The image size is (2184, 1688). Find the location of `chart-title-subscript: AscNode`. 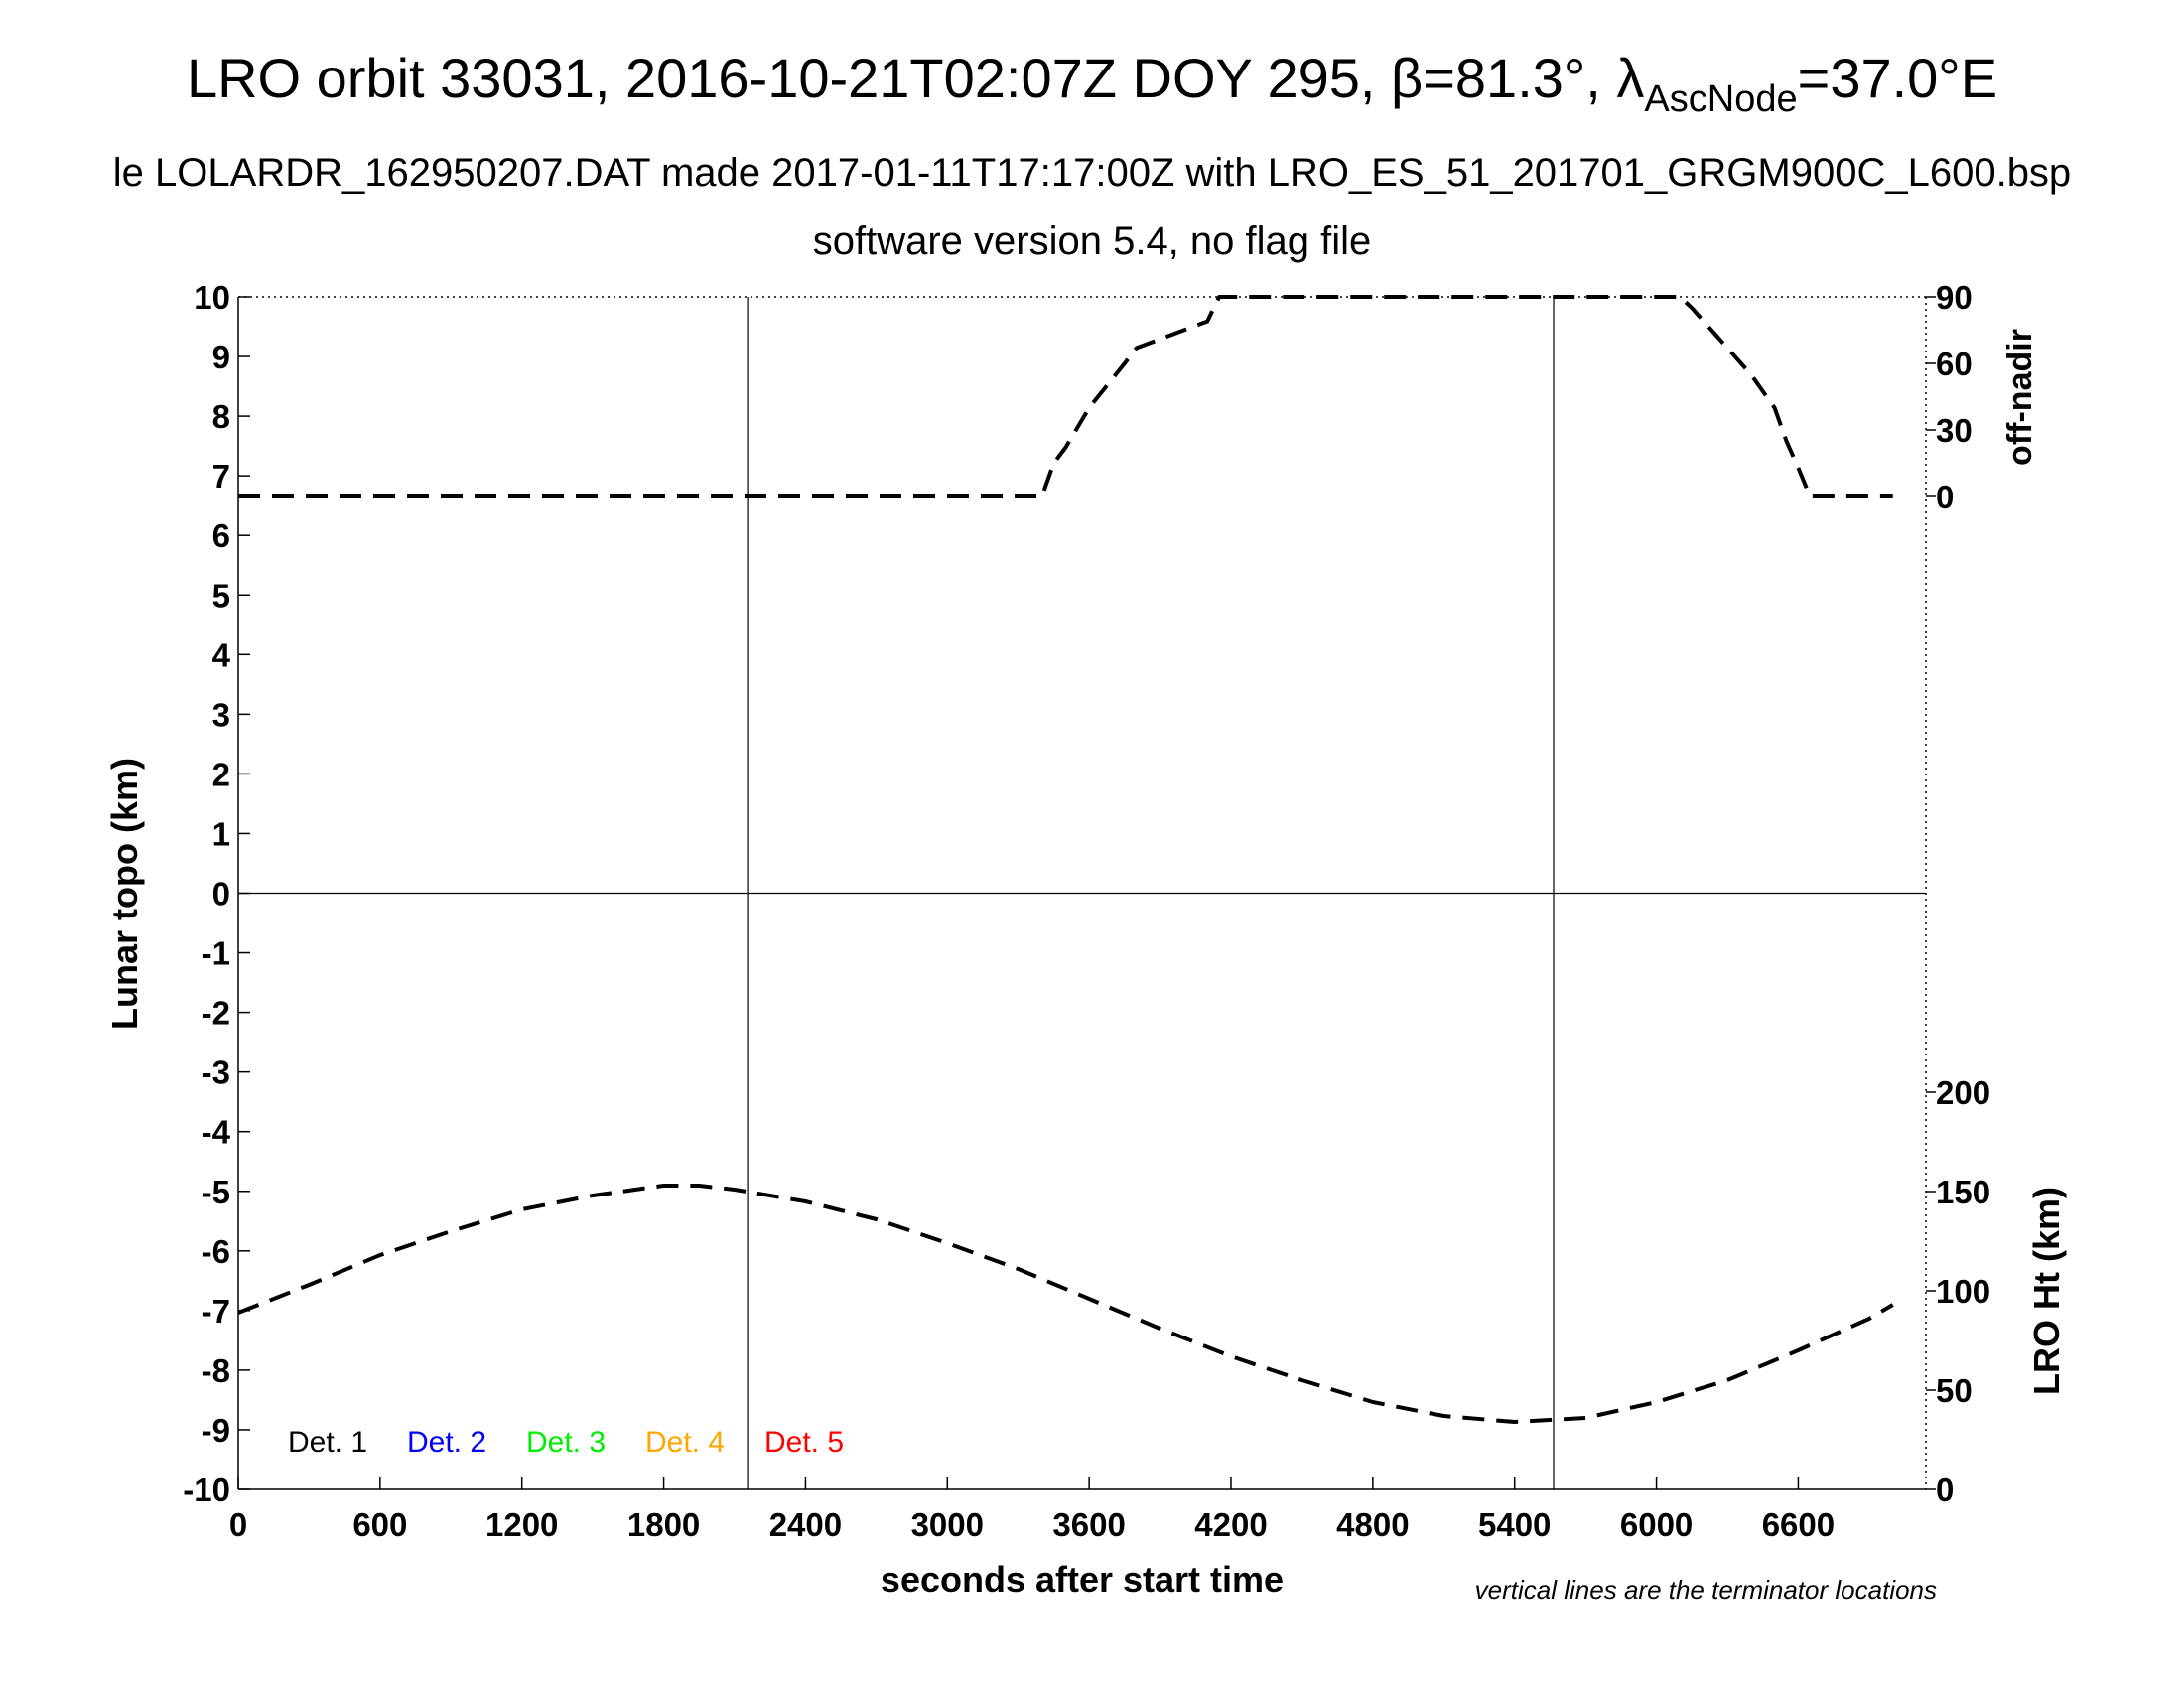

chart-title-subscript: AscNode is located at coordinates (1720, 99).